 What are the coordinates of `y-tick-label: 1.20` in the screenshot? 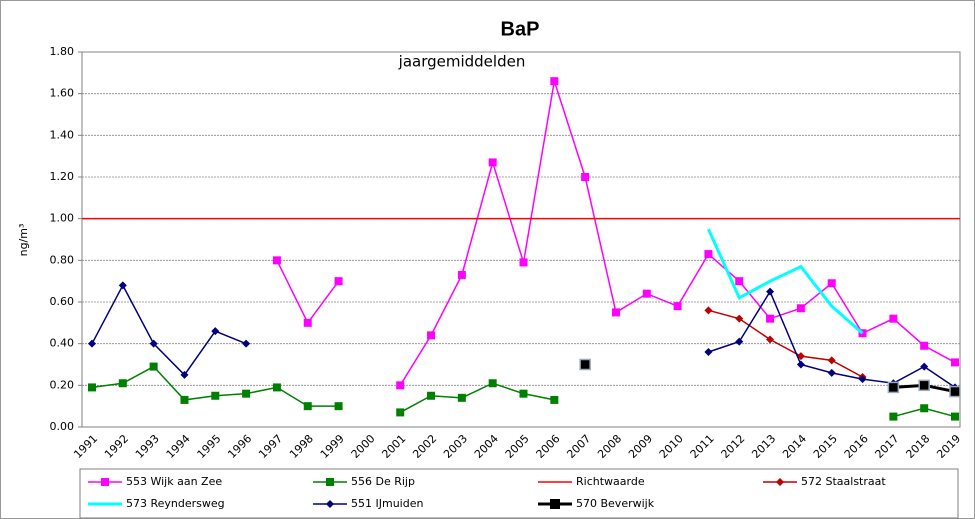 It's located at (62, 176).